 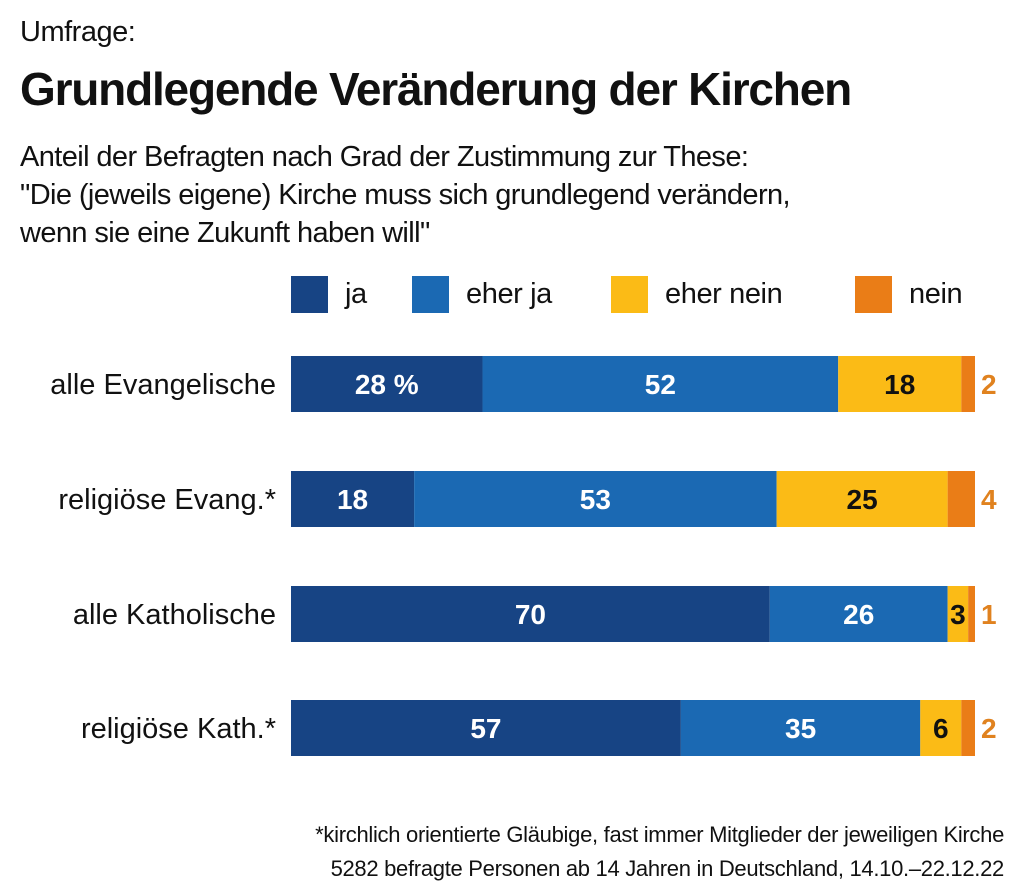 I want to click on data-label: 52, so click(x=660, y=384).